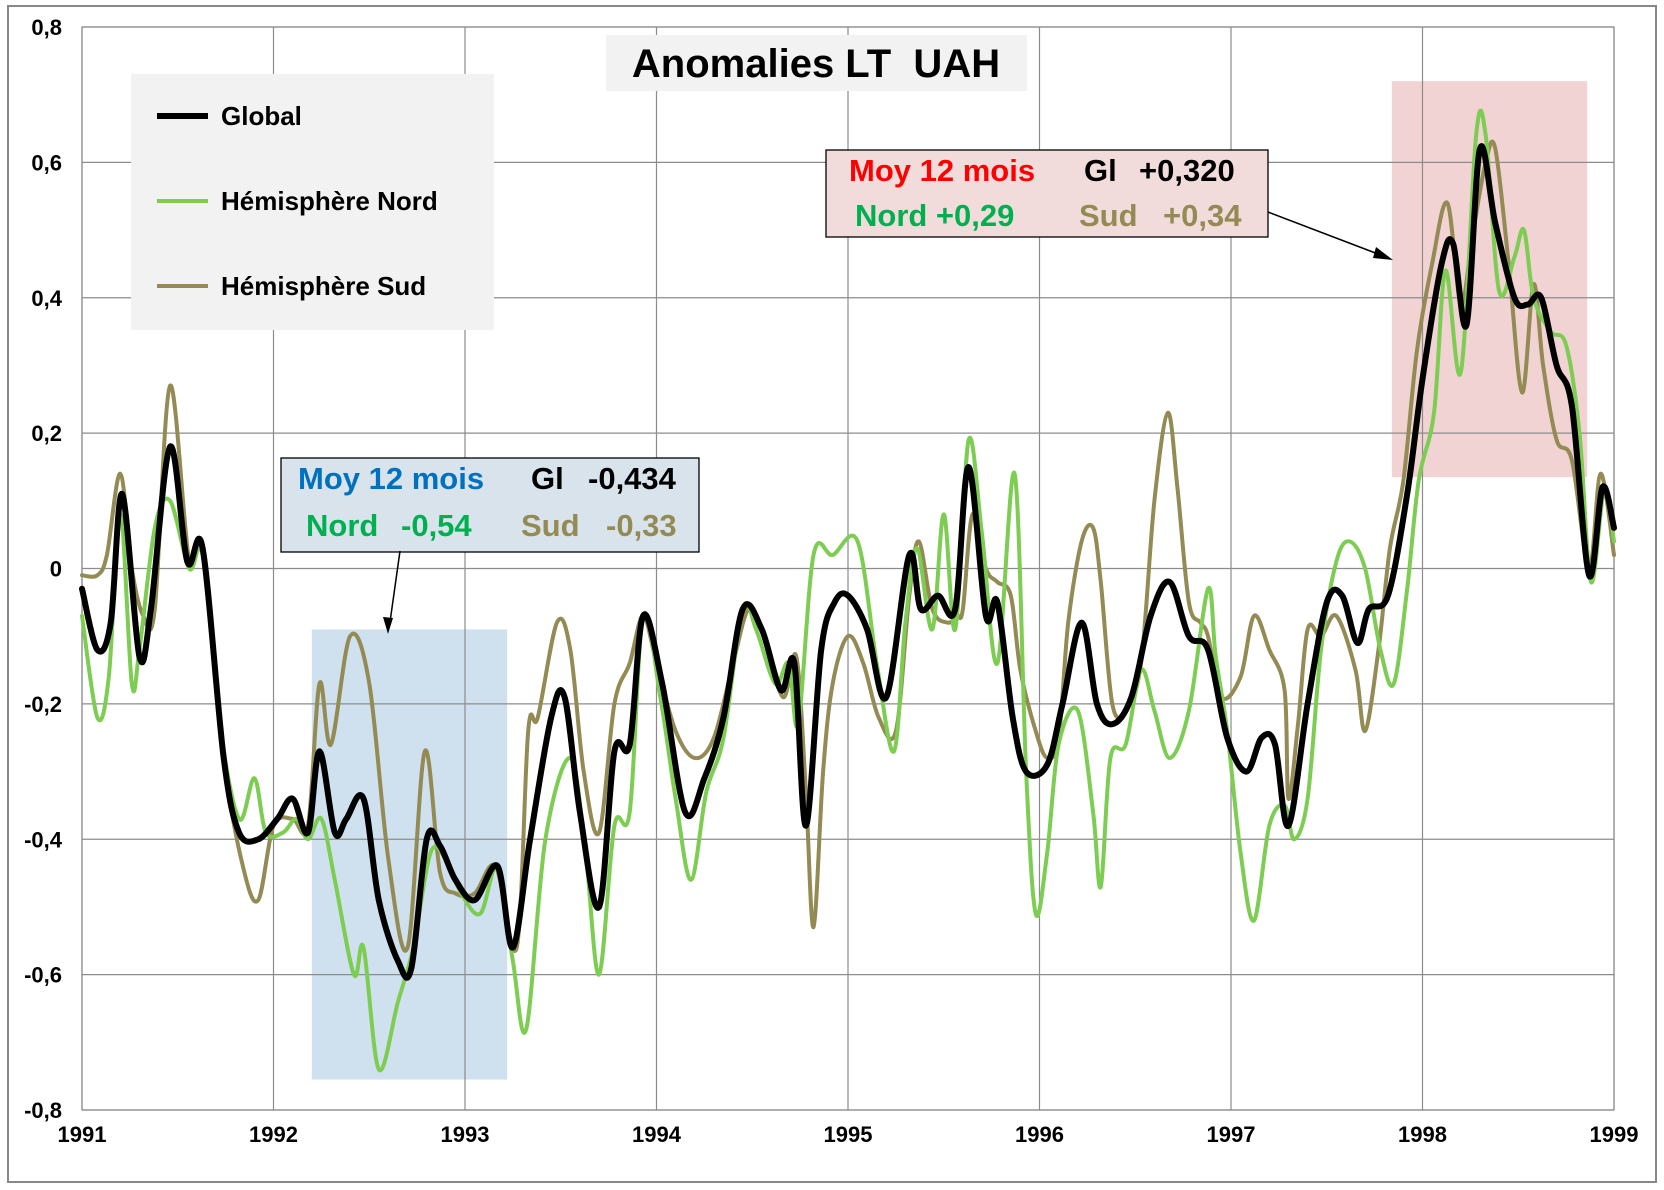 This screenshot has width=1664, height=1190. I want to click on annotation-arrow-1998, so click(1323, 233).